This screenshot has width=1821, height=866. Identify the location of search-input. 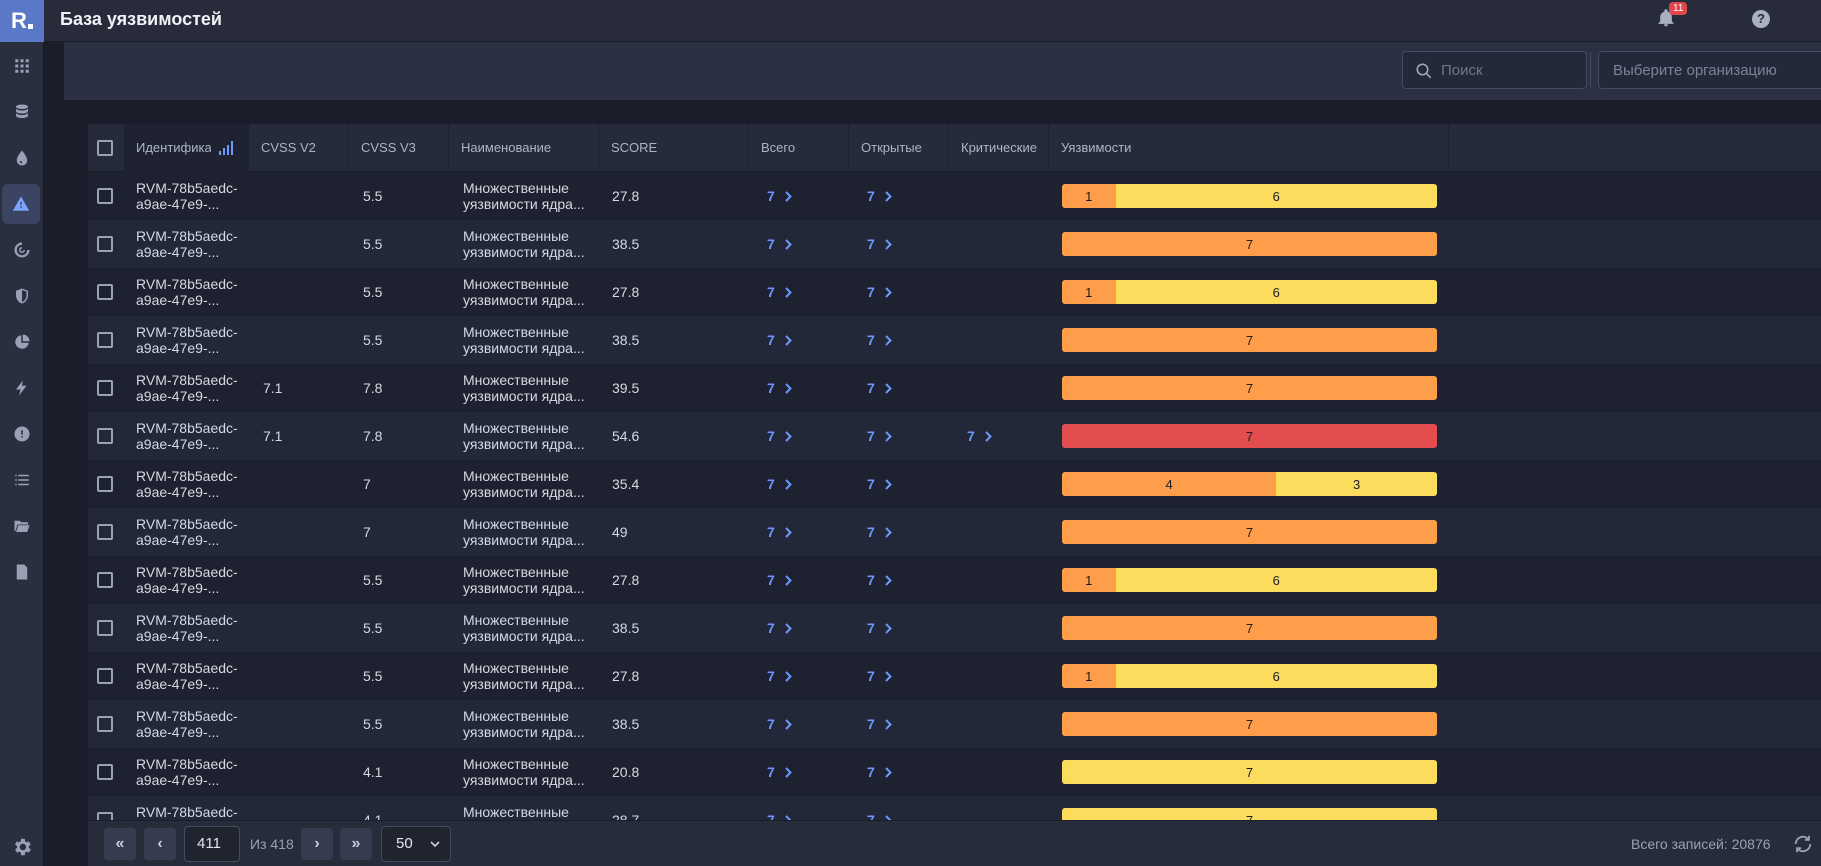
(1511, 70).